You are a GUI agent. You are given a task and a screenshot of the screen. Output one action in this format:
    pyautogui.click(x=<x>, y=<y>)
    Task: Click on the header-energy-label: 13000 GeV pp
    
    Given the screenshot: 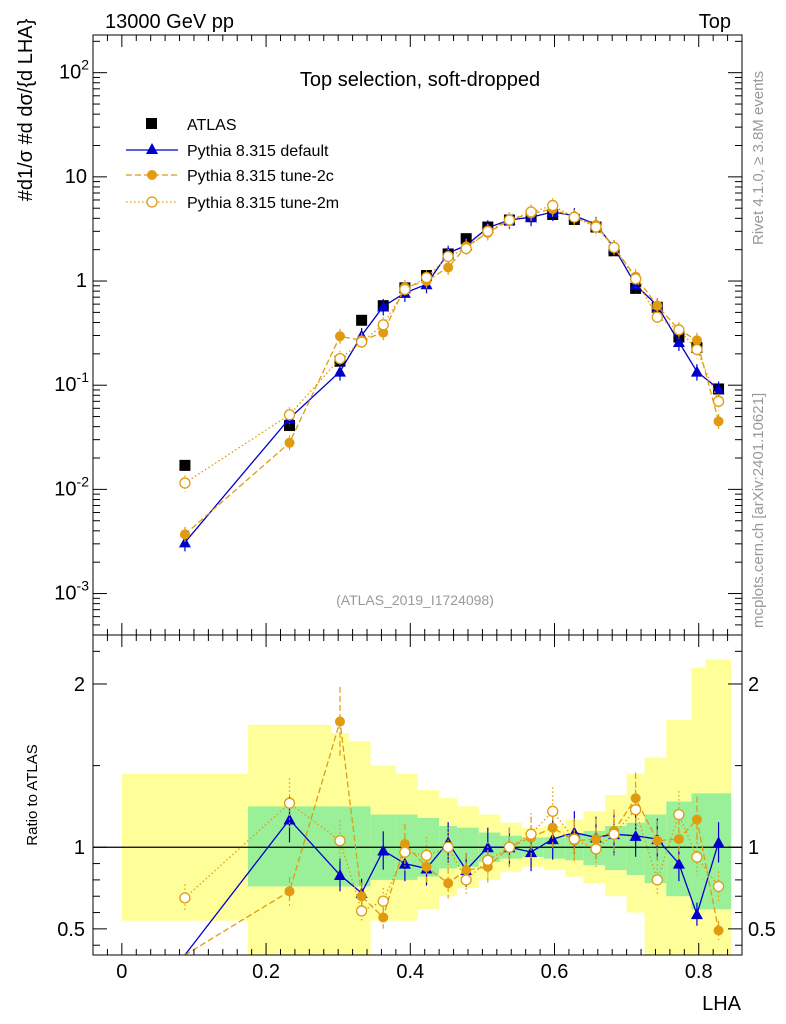 What is the action you would take?
    pyautogui.click(x=169, y=22)
    